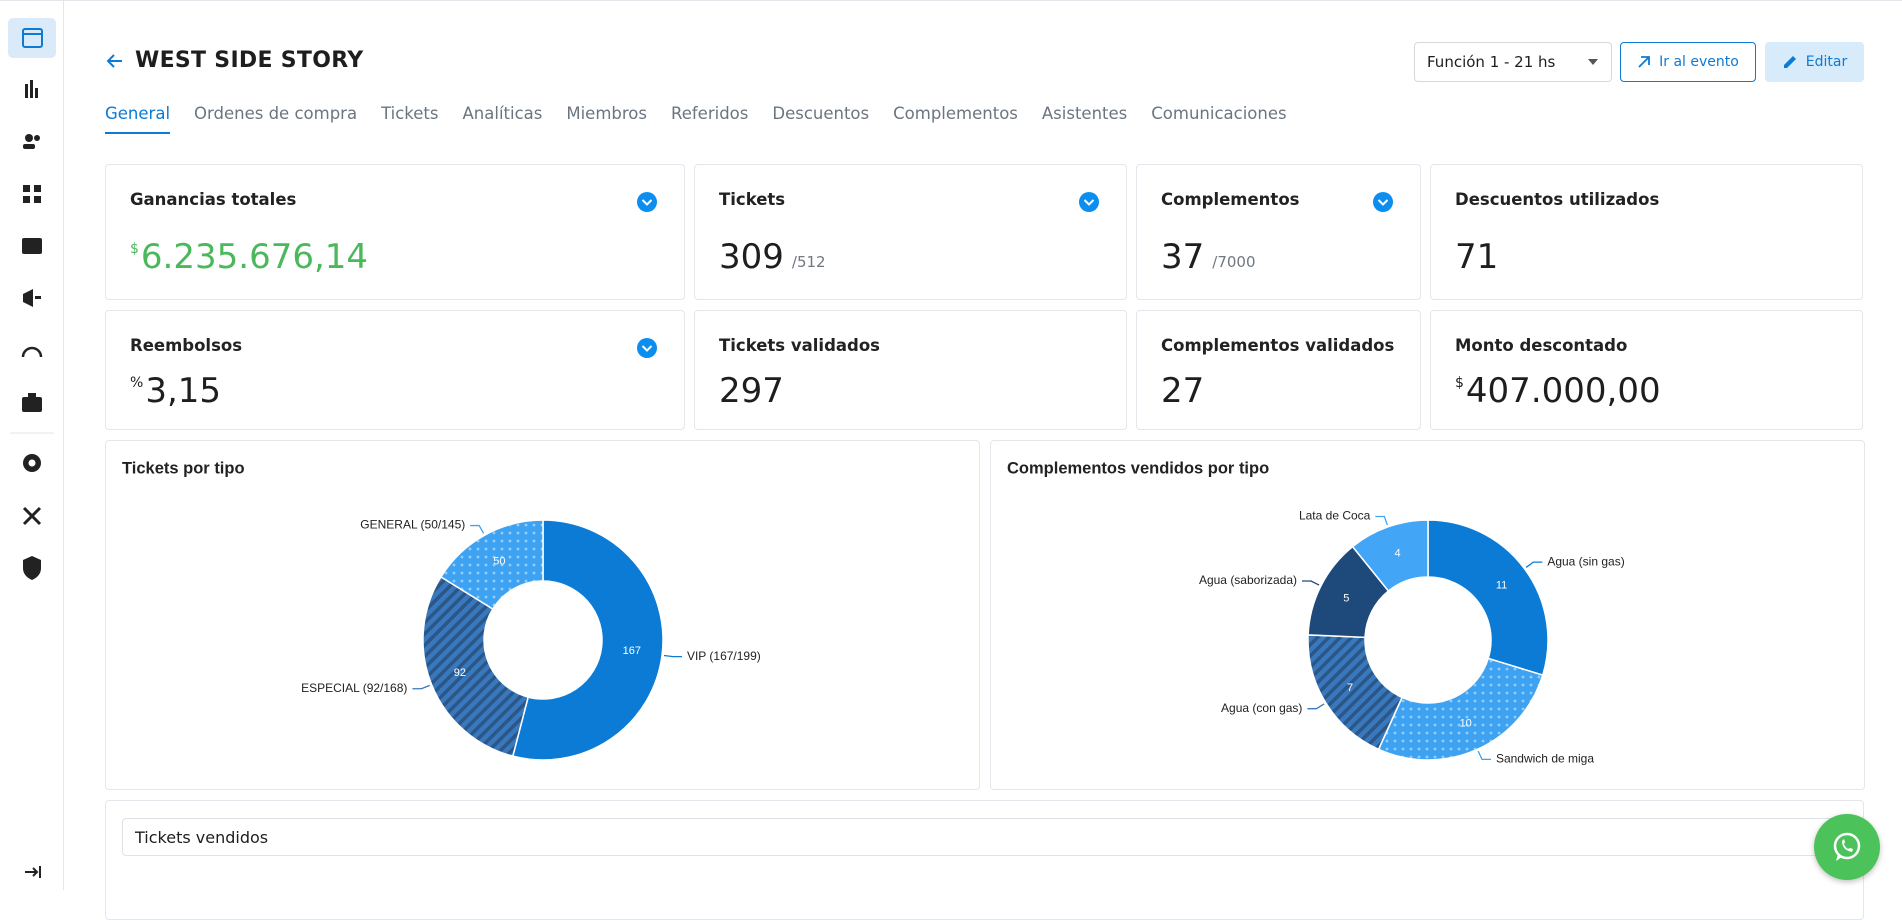  I want to click on slice-value: 7, so click(1350, 688).